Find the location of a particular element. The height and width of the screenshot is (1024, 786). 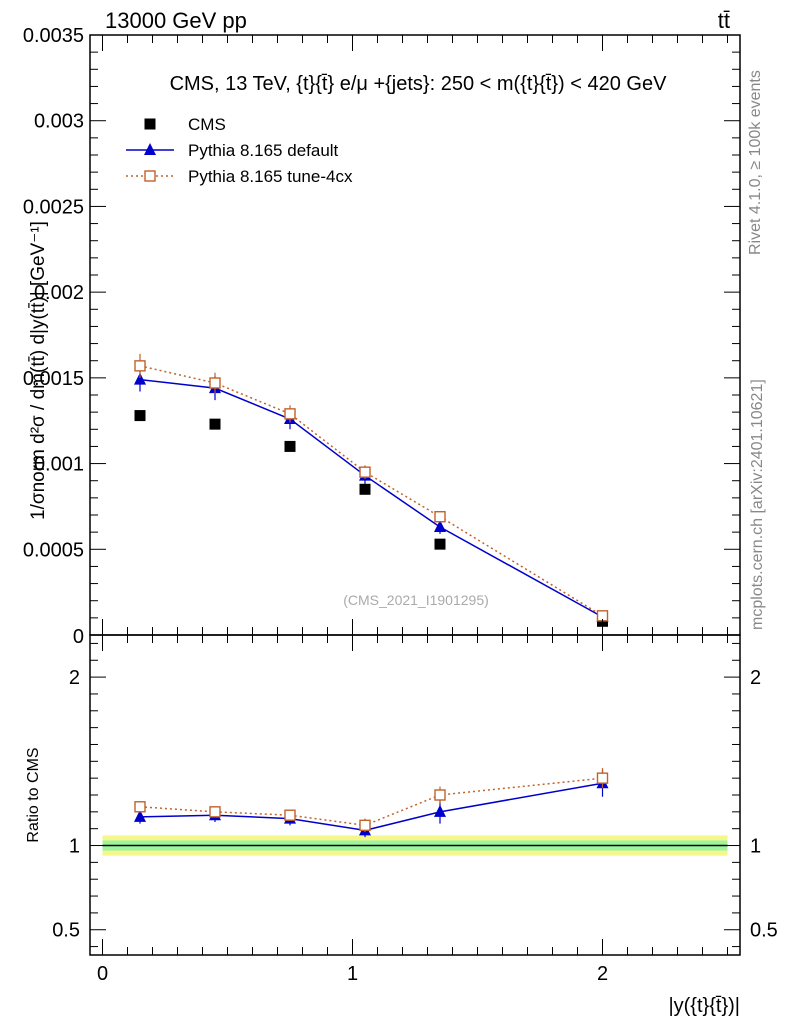

x-axis-label: |y({t}{t̄})| is located at coordinates (704, 1006).